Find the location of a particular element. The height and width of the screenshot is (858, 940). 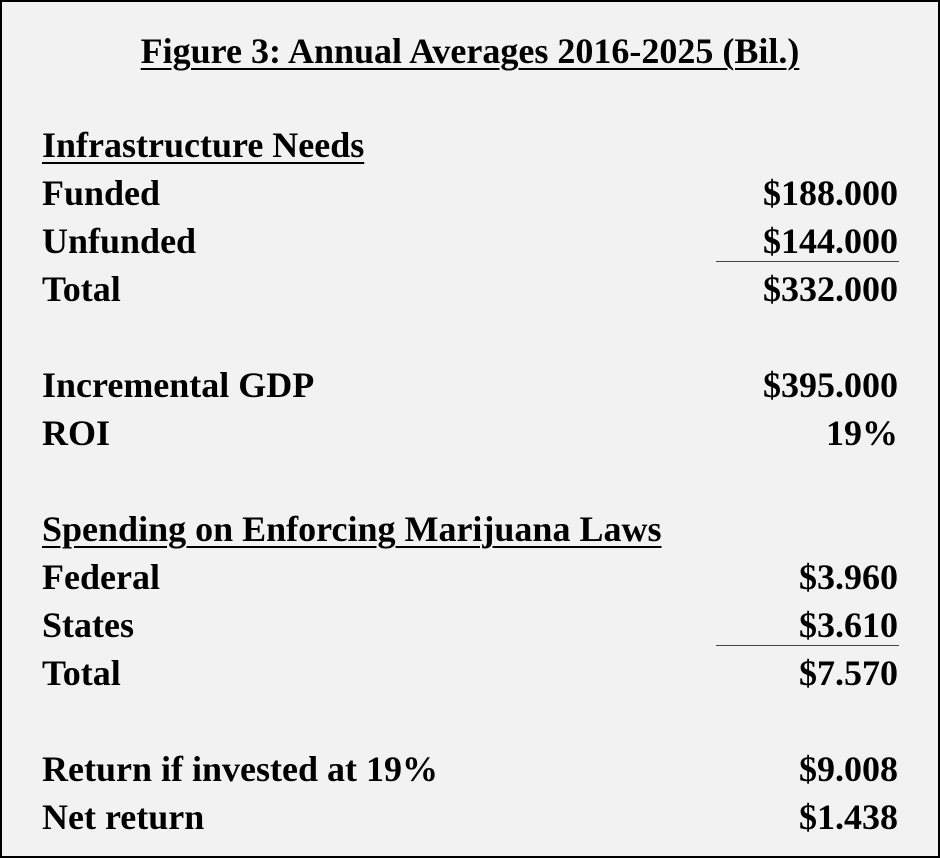

row-value: $9.008 is located at coordinates (848, 769).